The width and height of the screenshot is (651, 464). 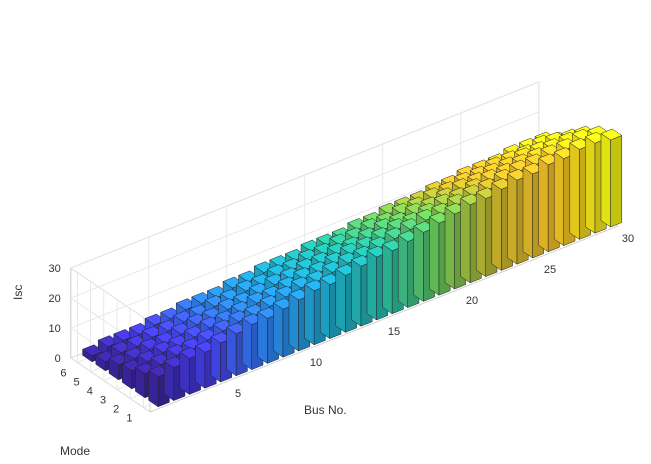 I want to click on mode-tick-label: 5, so click(x=77, y=383).